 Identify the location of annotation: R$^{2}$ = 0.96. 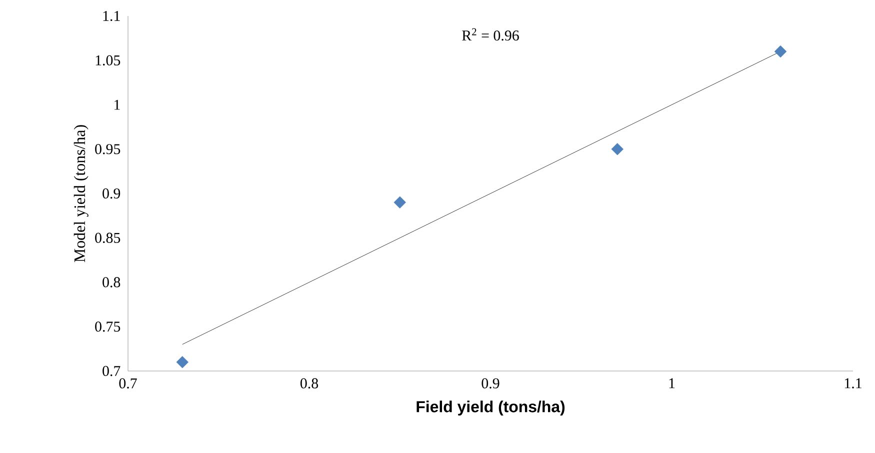
(490, 34).